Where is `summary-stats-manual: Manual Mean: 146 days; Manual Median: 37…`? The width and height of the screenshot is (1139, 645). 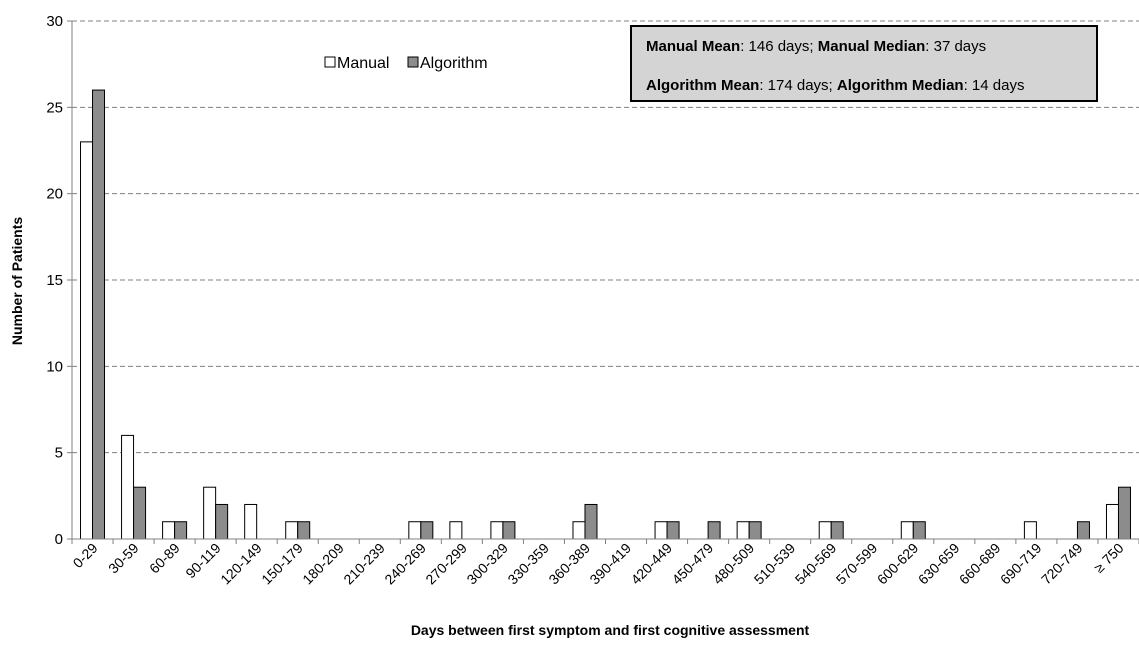
summary-stats-manual: Manual Mean: 146 days; Manual Median: 37… is located at coordinates (816, 46).